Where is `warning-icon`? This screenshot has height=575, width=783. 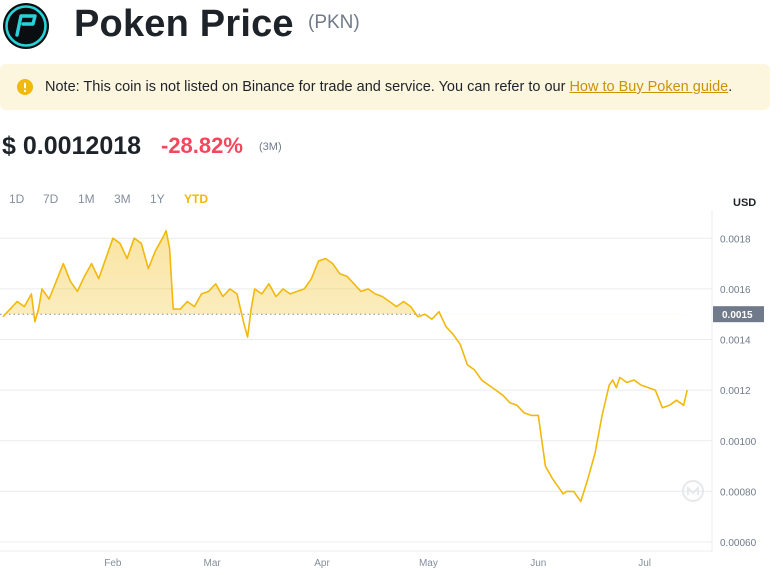 warning-icon is located at coordinates (25, 87).